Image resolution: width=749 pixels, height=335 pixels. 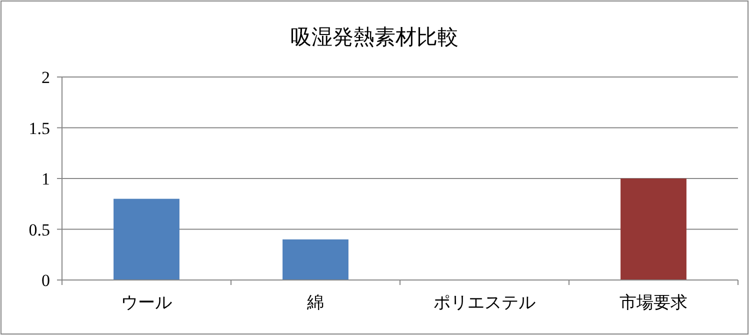 What do you see at coordinates (654, 302) in the screenshot?
I see `x-tick-label: 市場要求` at bounding box center [654, 302].